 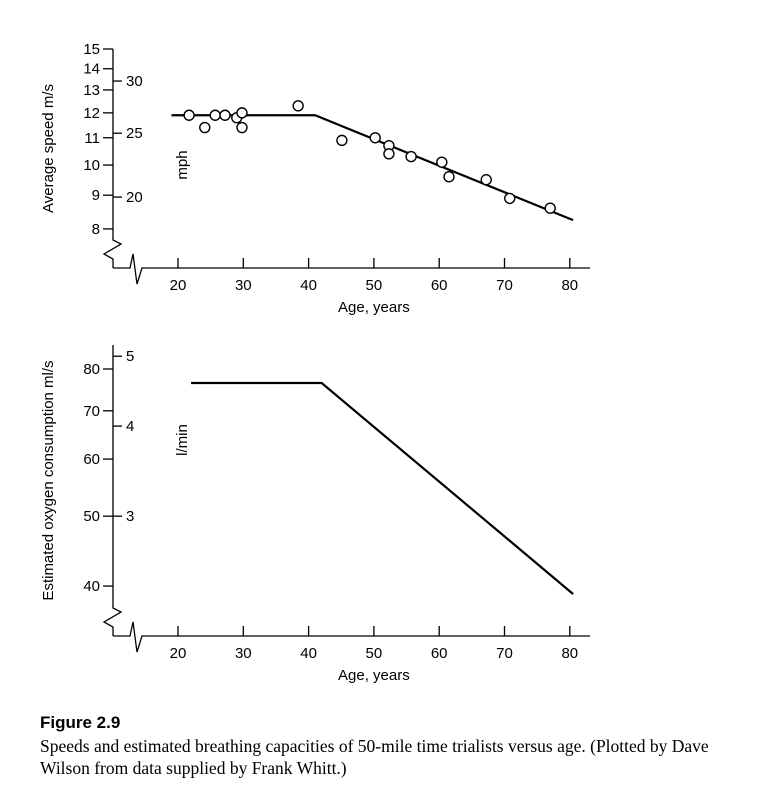 I want to click on y-tick-label: 60, so click(x=91, y=459).